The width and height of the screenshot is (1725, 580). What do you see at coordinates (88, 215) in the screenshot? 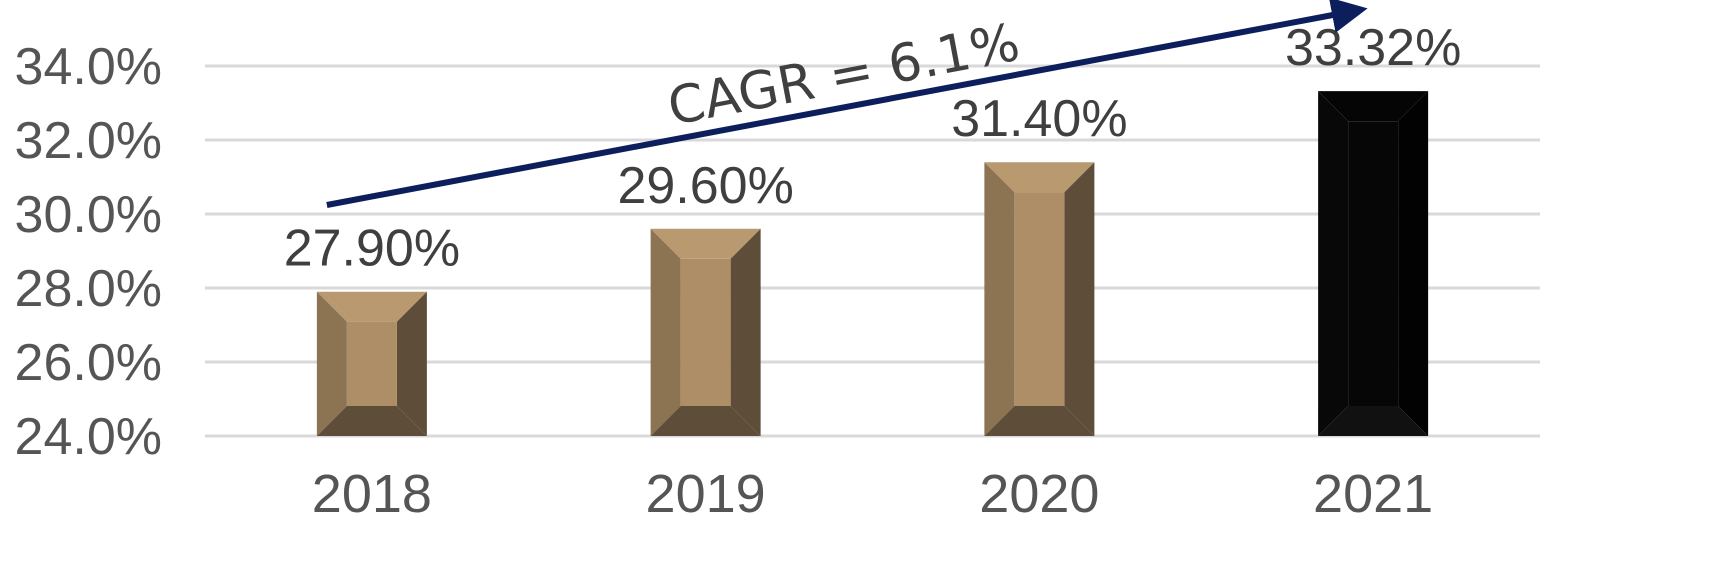
I see `y-tick-label: 30.0%` at bounding box center [88, 215].